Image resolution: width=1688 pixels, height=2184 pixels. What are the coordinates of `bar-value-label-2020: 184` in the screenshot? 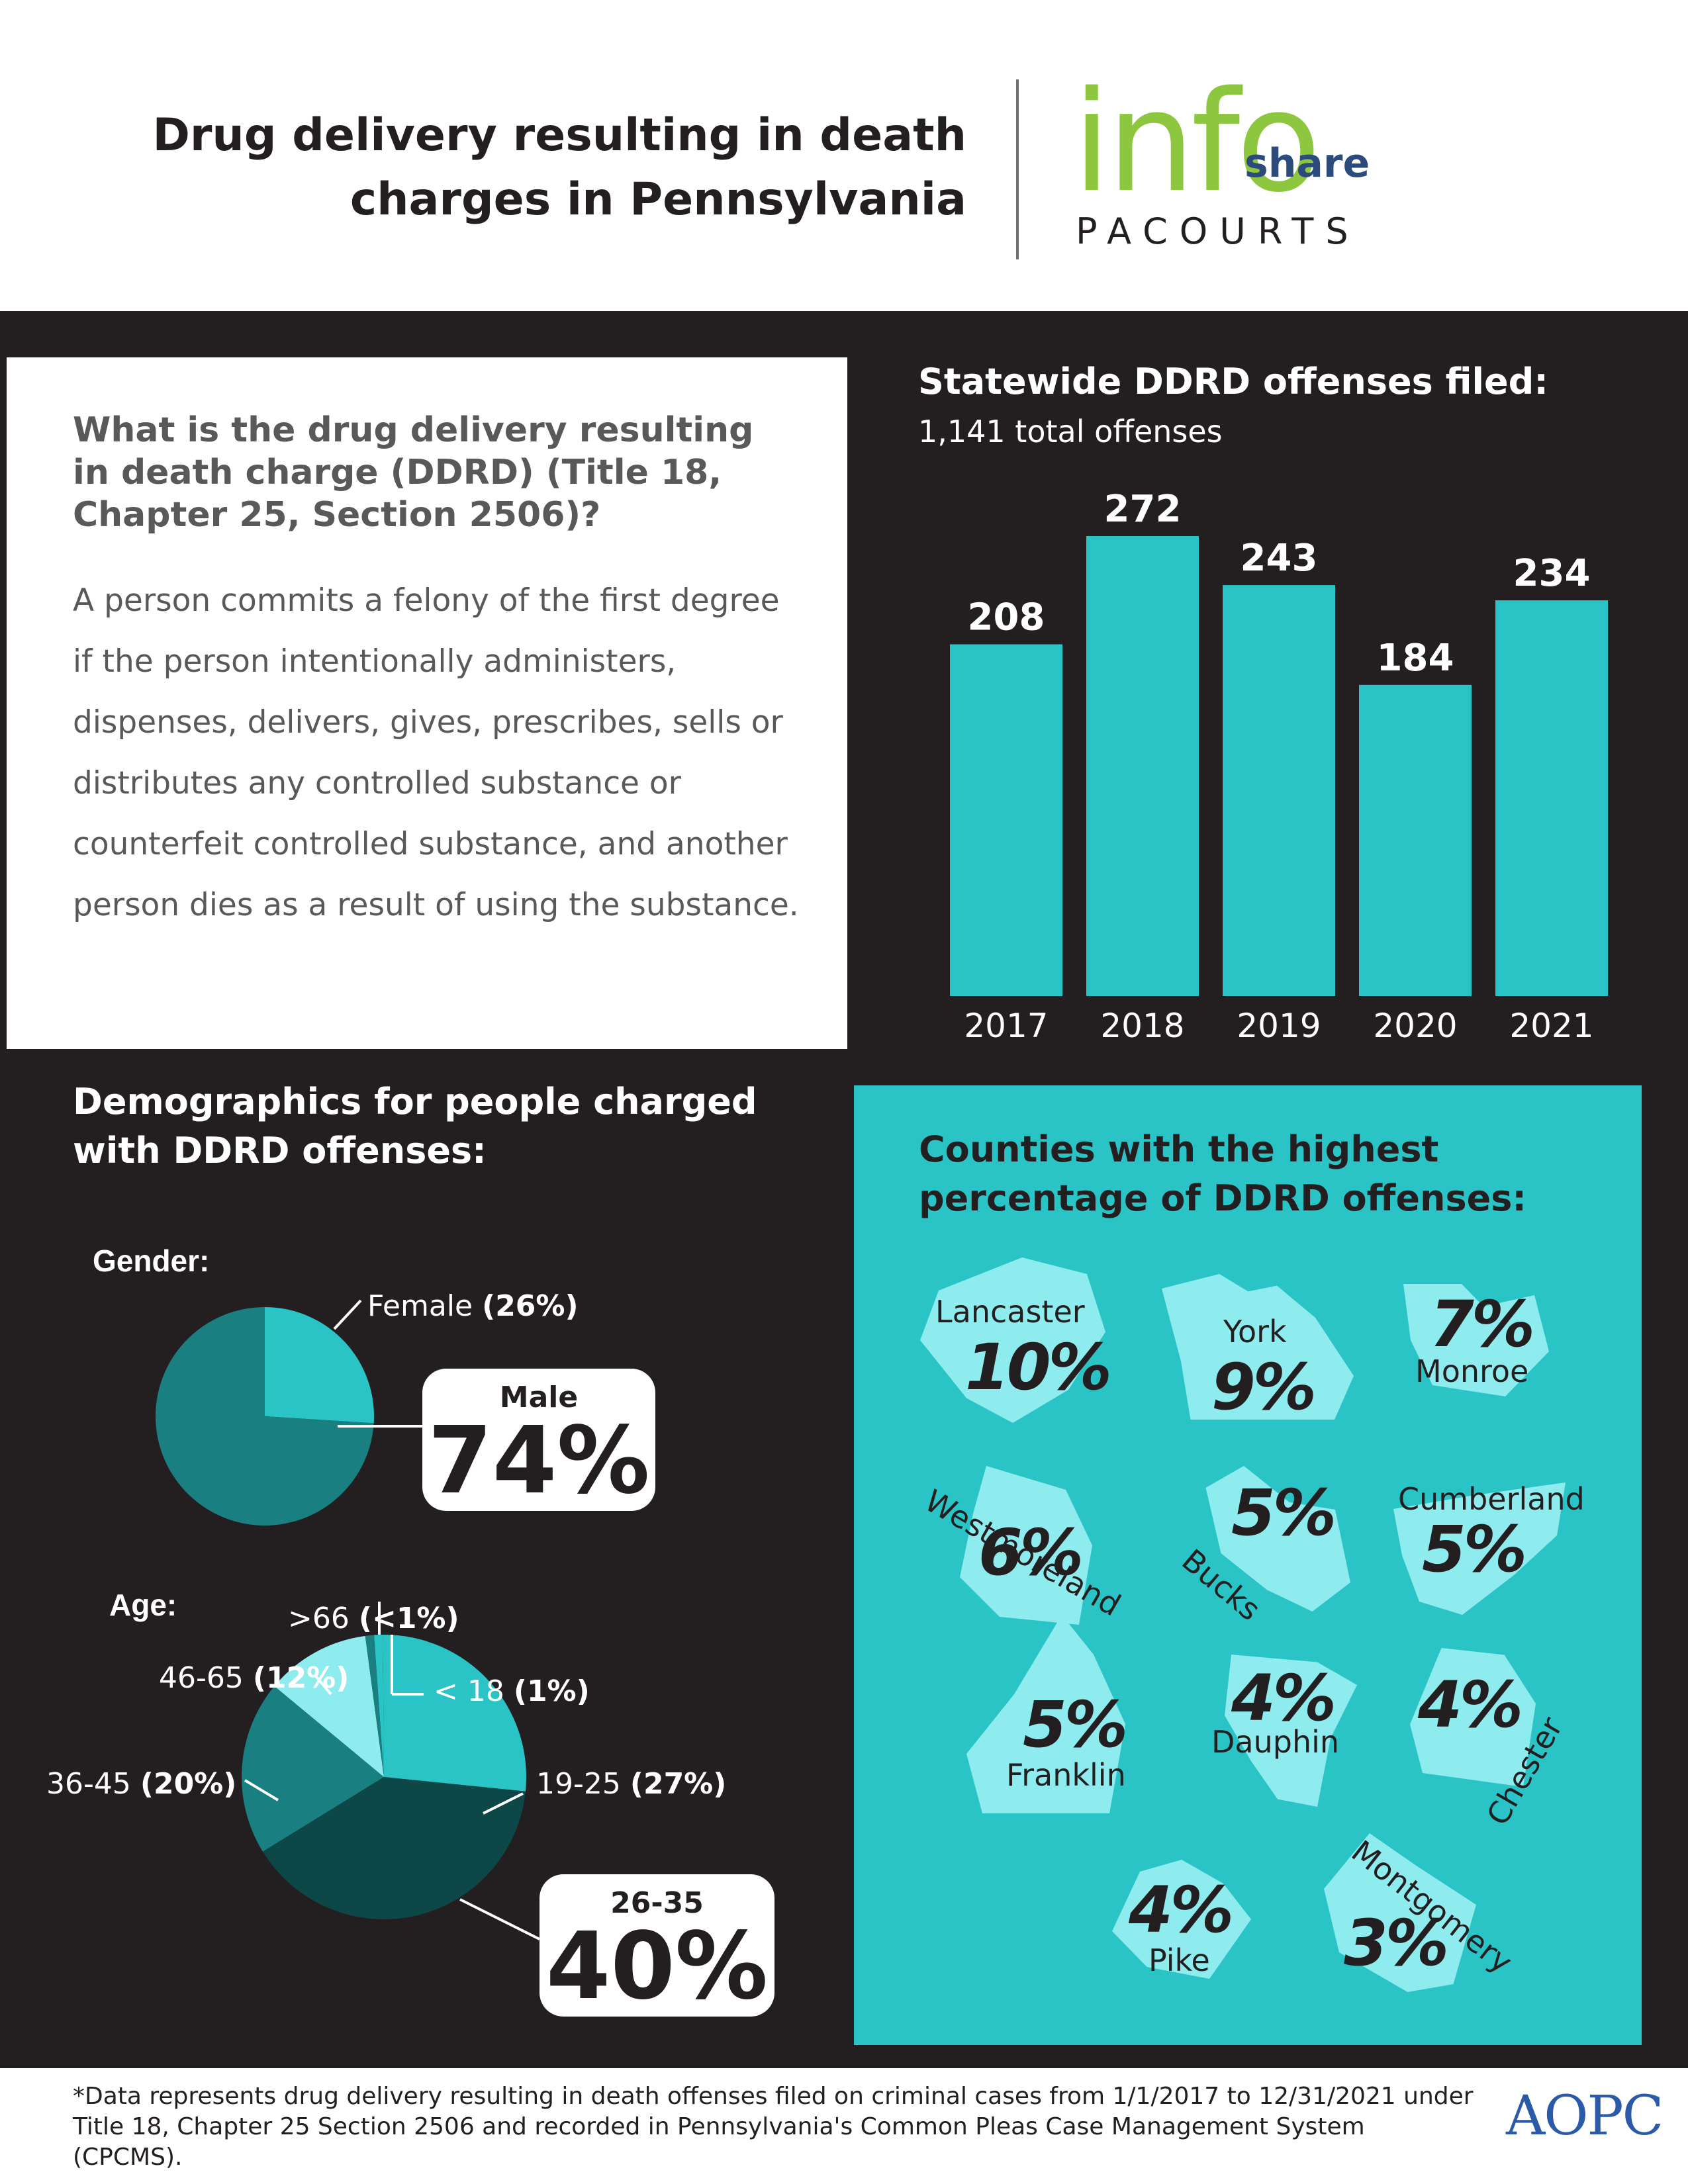 It's located at (1415, 658).